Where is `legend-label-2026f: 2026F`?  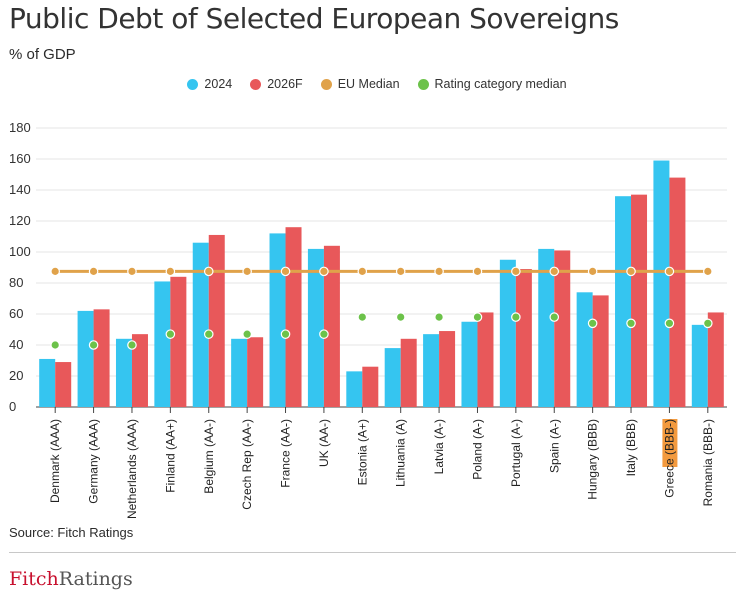 legend-label-2026f: 2026F is located at coordinates (285, 84).